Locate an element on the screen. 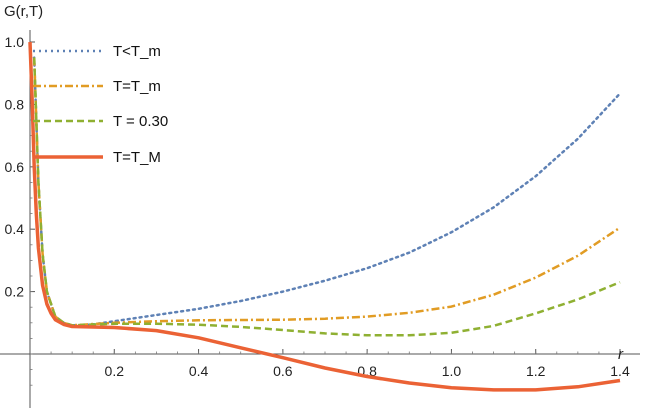 The width and height of the screenshot is (654, 408). y-axis-label: G(r,T) is located at coordinates (23, 11).